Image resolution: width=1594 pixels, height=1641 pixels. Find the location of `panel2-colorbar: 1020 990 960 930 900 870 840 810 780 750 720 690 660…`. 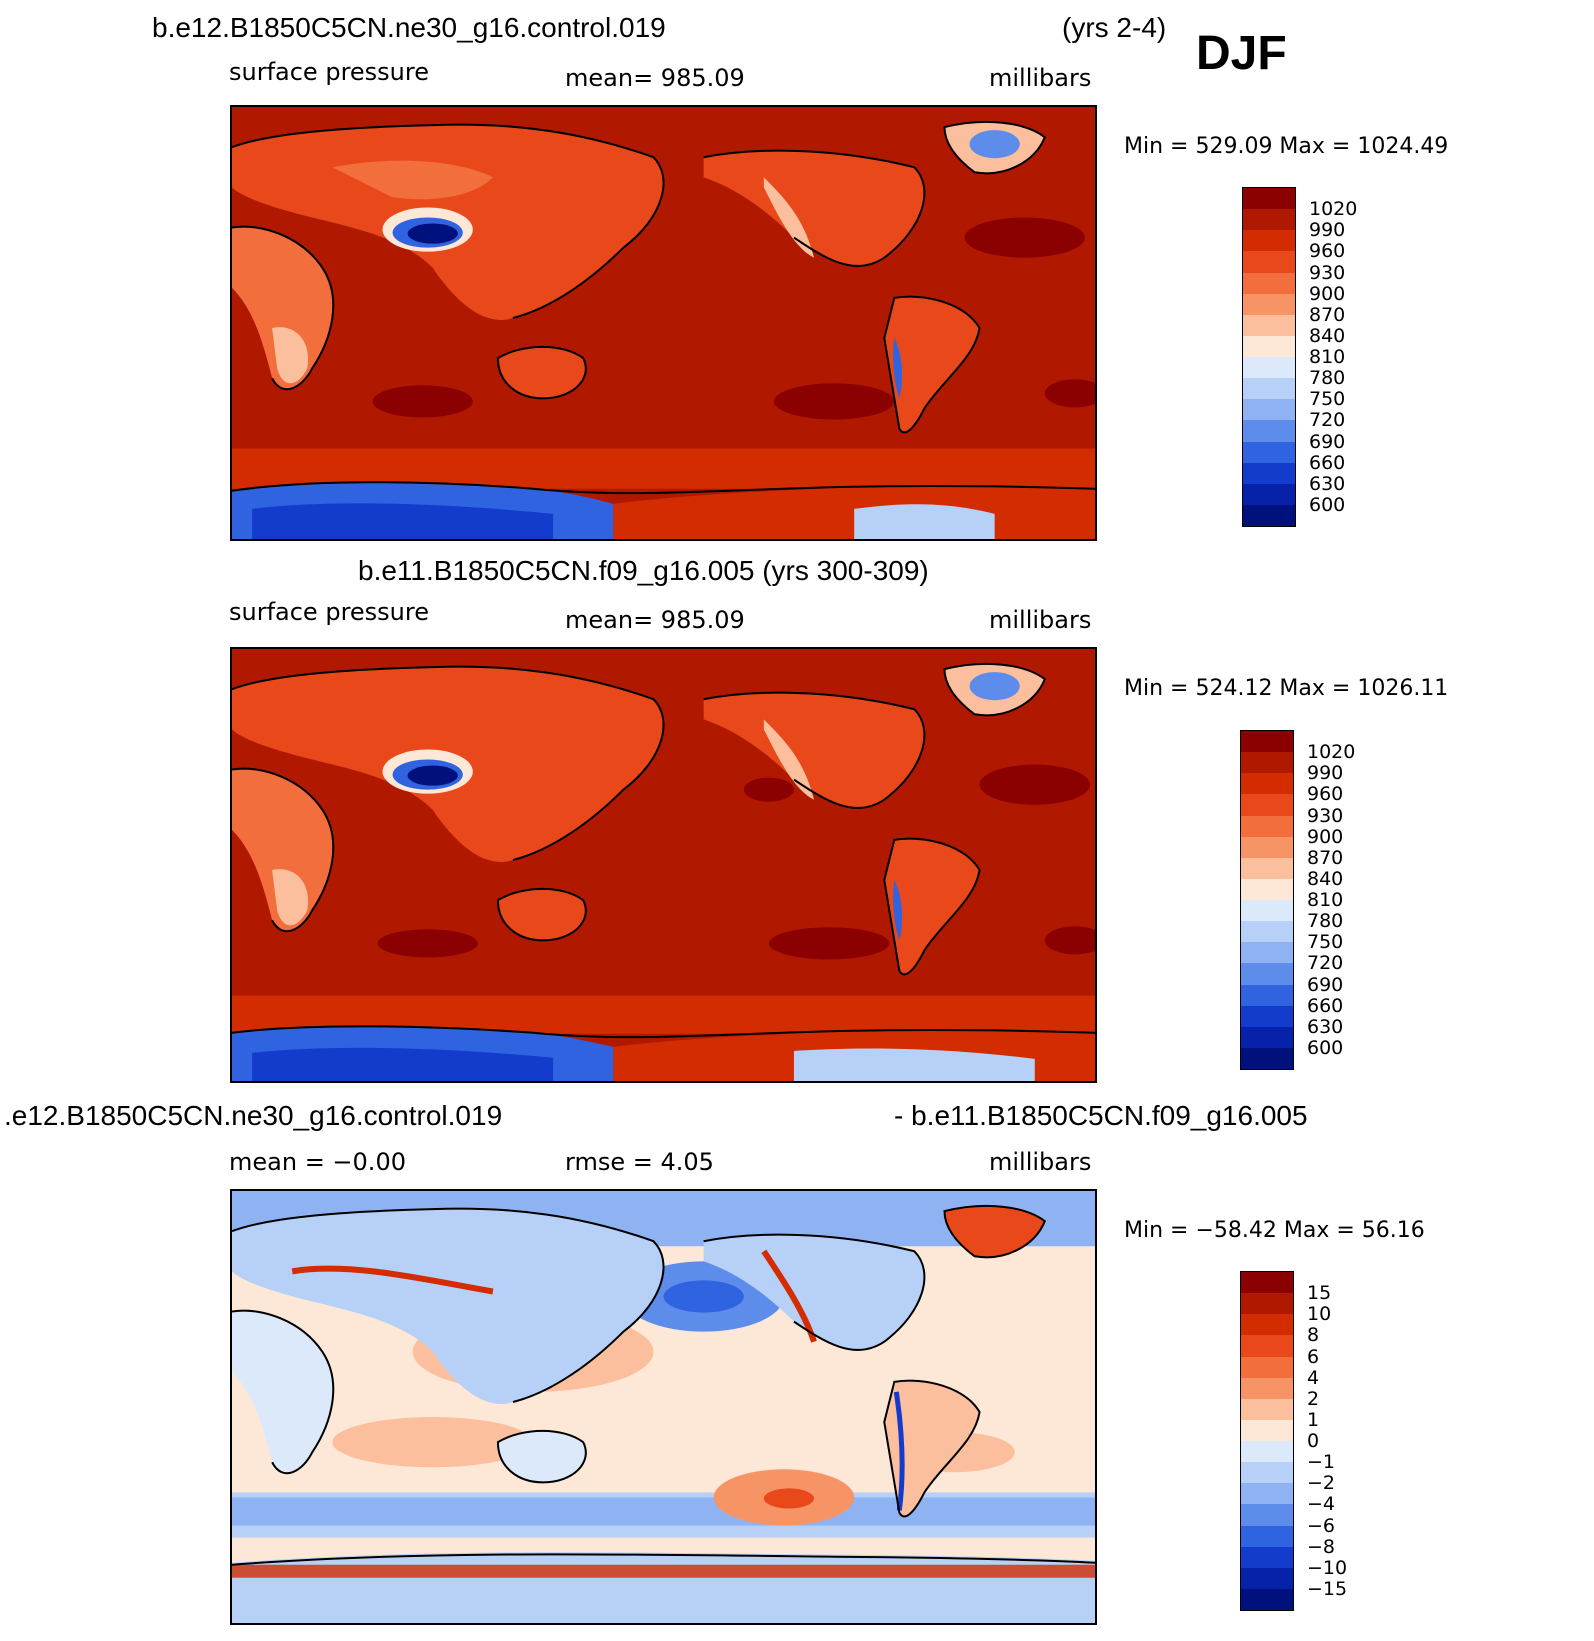

panel2-colorbar: 1020 990 960 930 900 870 840 810 780 750 720 690 660… is located at coordinates (1297, 900).